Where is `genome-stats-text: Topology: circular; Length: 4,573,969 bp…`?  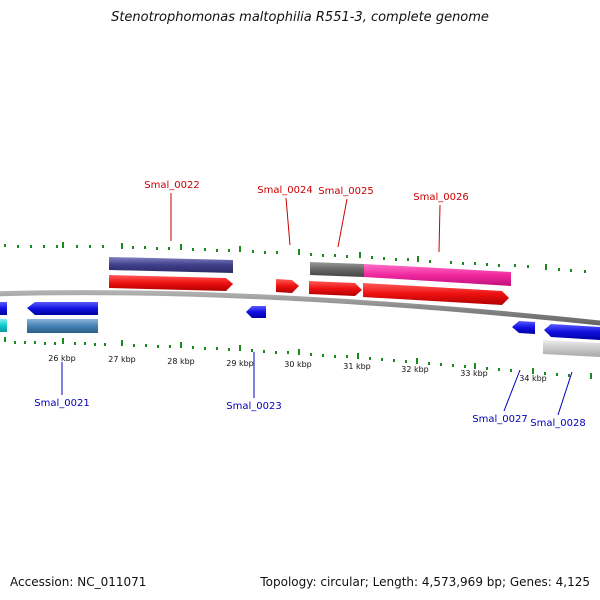
genome-stats-text: Topology: circular; Length: 4,573,969 bp… is located at coordinates (425, 582).